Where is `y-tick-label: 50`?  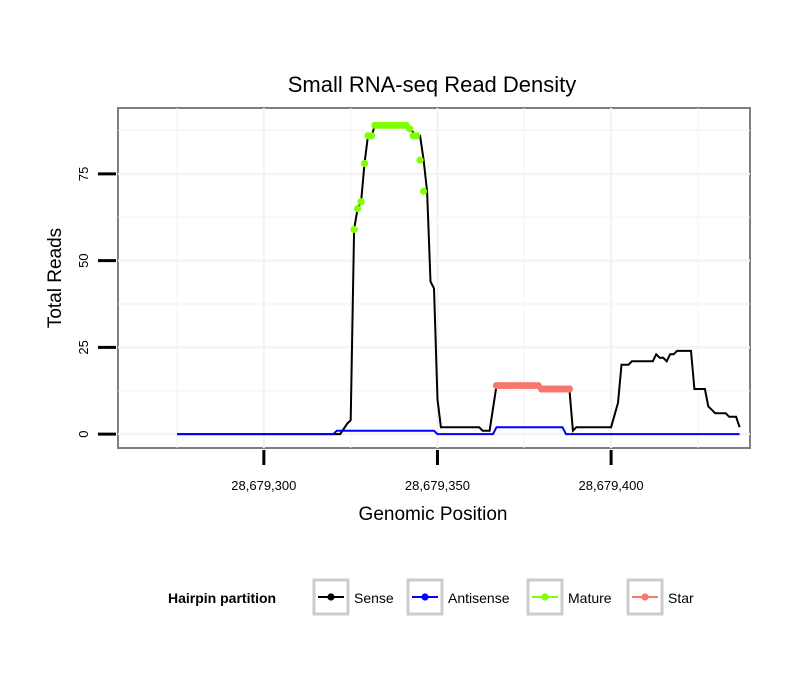 y-tick-label: 50 is located at coordinates (83, 260).